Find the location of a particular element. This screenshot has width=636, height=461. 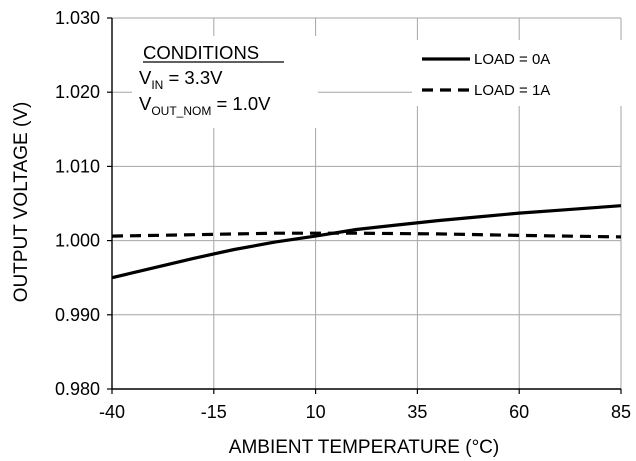

vout-var: V is located at coordinates (145, 103).